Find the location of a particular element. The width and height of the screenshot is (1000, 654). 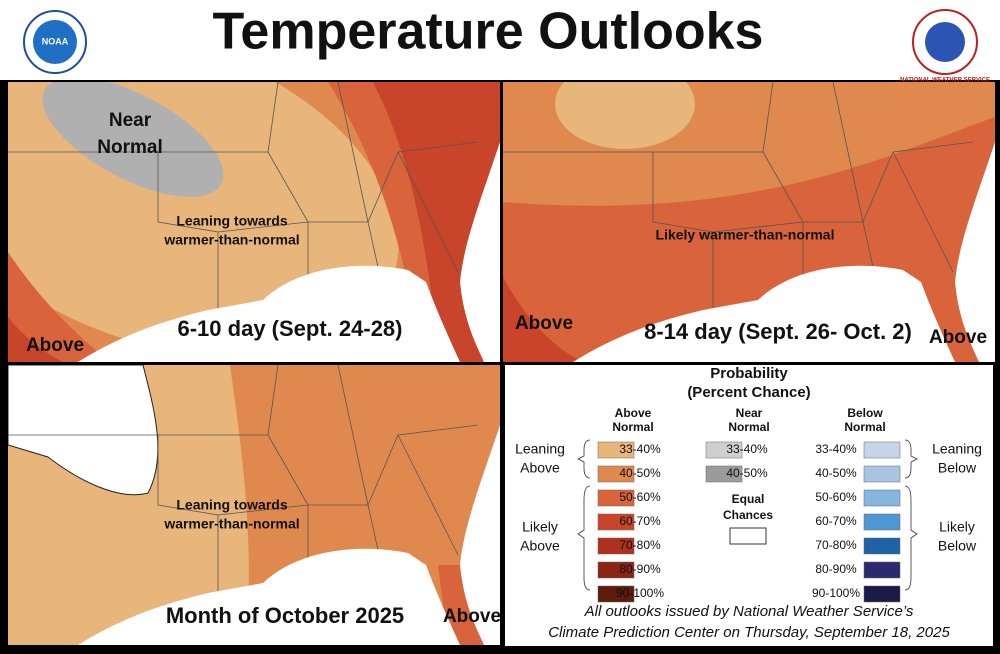

brackets is located at coordinates (747, 515).